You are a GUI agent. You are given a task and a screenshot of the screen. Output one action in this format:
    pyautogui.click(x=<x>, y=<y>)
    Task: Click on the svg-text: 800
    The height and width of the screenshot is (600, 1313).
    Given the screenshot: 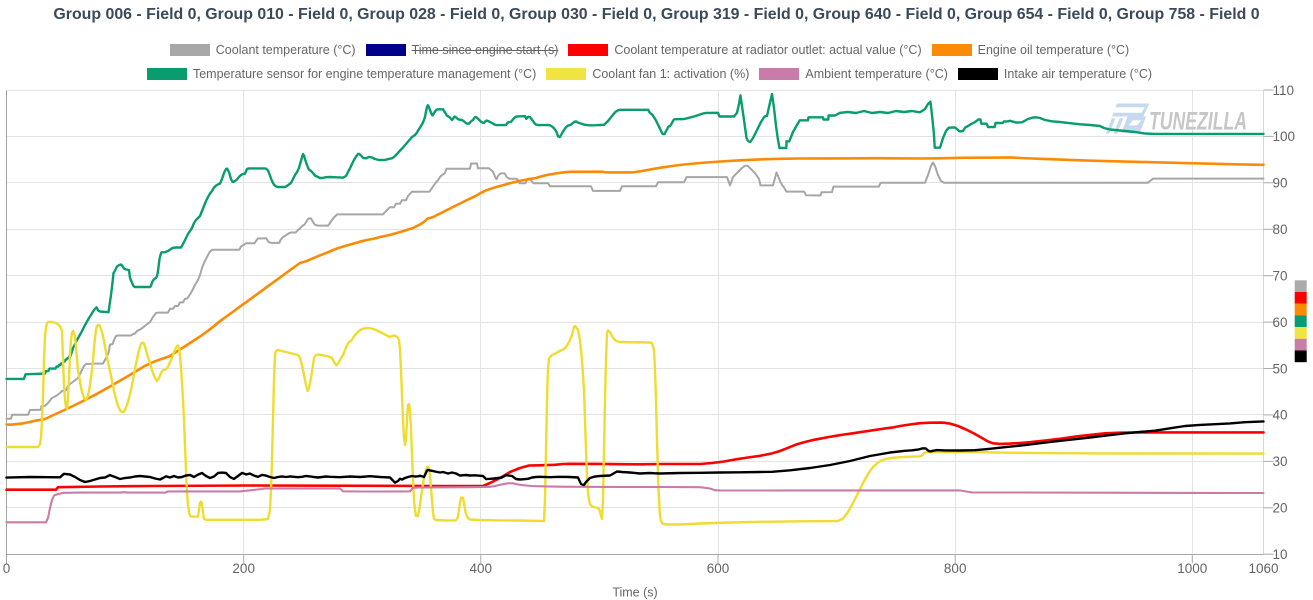 What is the action you would take?
    pyautogui.click(x=955, y=568)
    